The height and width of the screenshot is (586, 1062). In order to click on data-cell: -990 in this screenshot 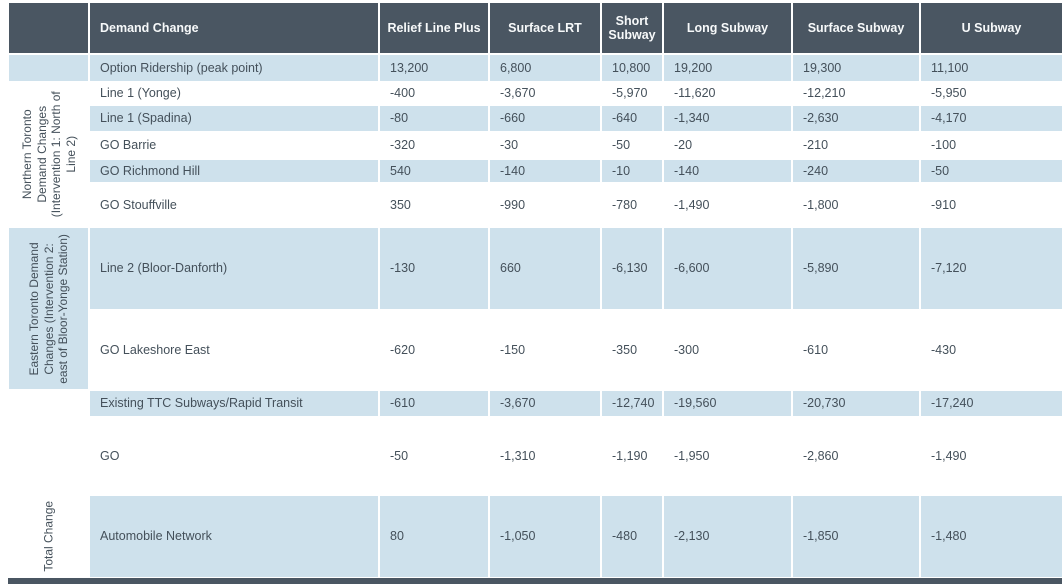, I will do `click(545, 205)`.